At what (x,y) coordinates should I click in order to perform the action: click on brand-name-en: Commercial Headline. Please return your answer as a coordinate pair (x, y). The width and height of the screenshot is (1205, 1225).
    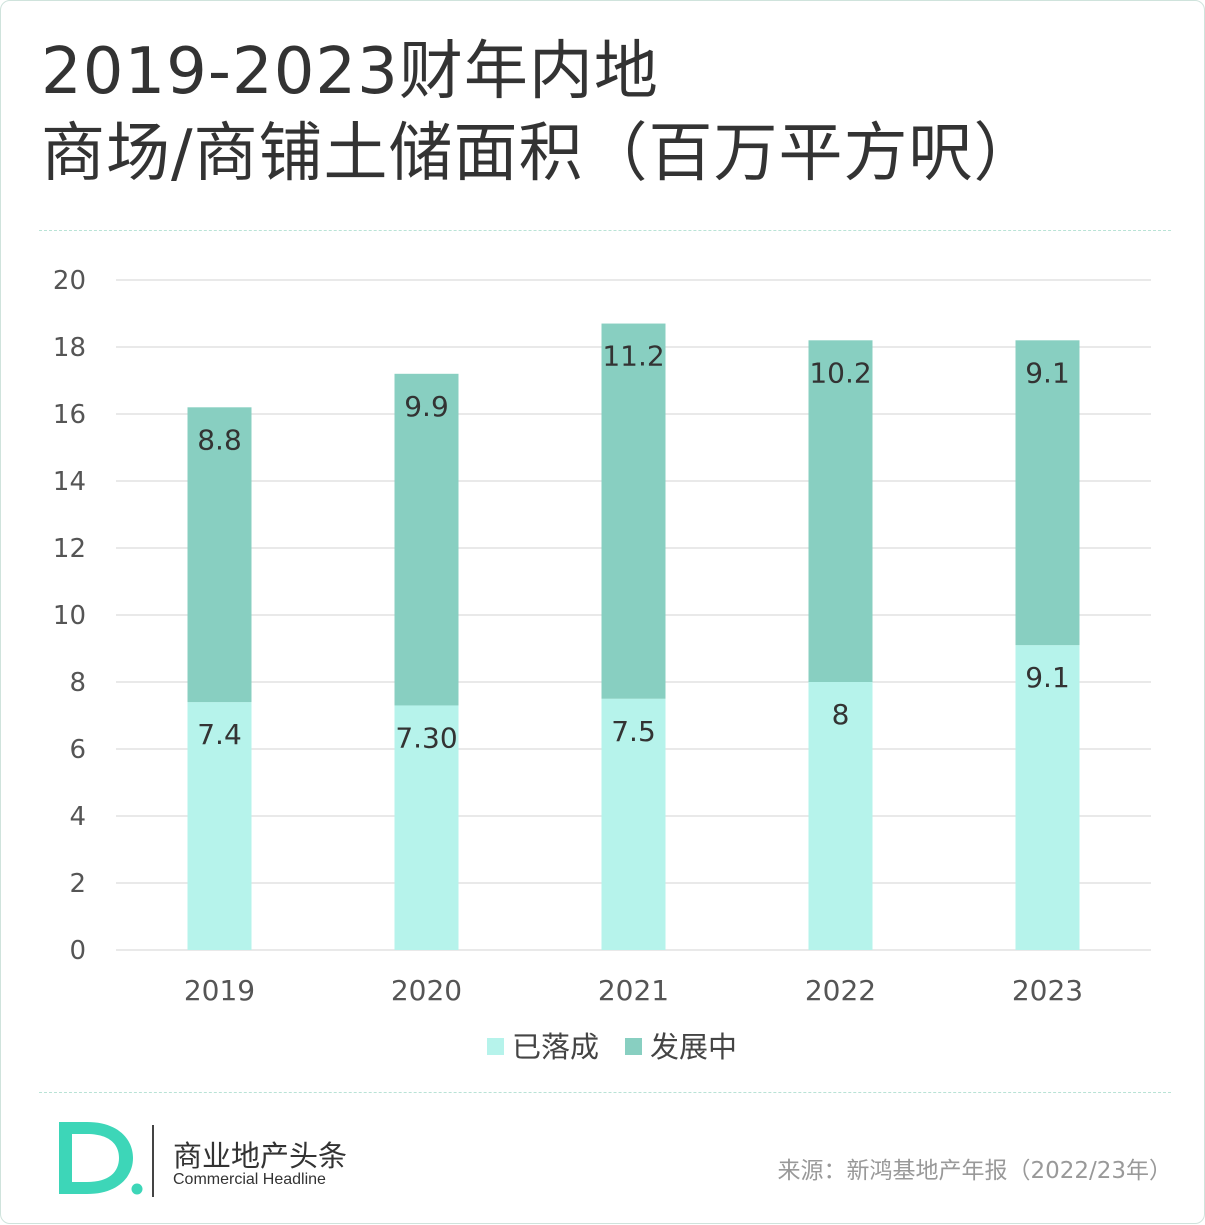
    Looking at the image, I should click on (249, 1179).